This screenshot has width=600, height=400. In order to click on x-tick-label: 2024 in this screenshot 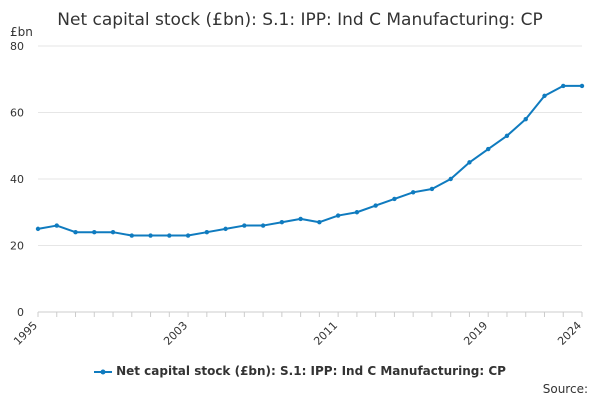, I will do `click(569, 333)`.